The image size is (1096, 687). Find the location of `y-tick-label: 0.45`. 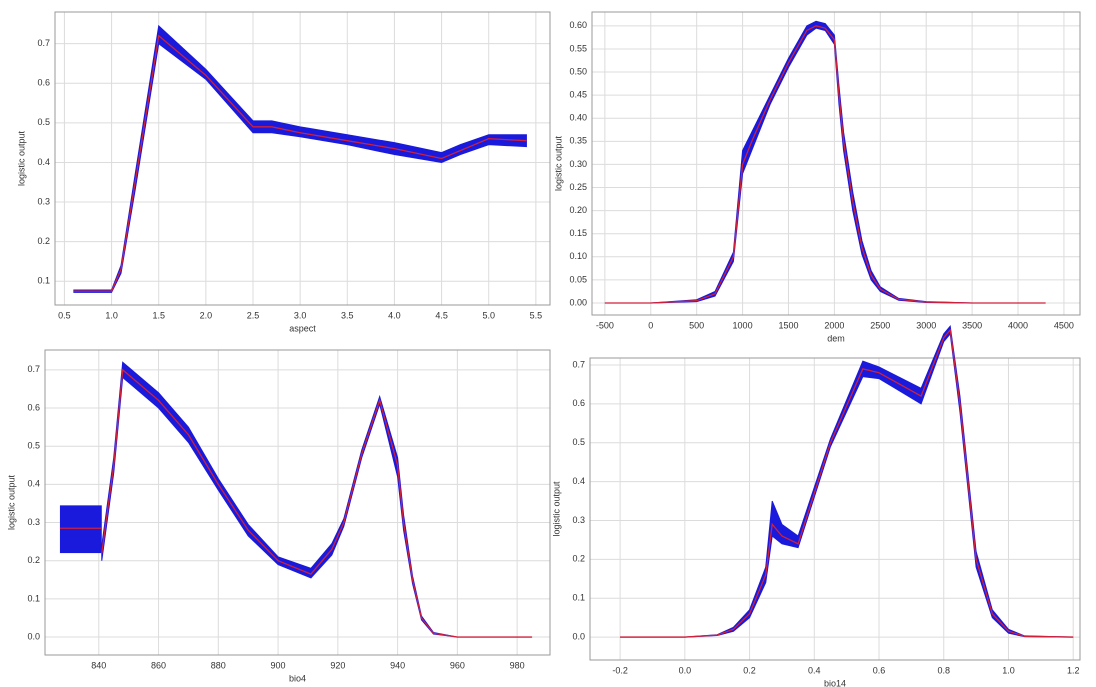

y-tick-label: 0.45 is located at coordinates (578, 95).